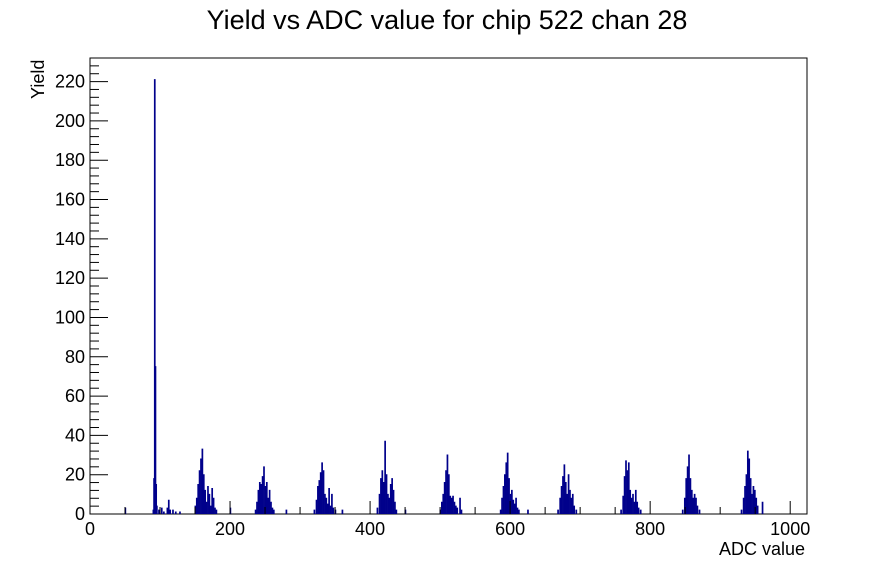 This screenshot has height=572, width=896. I want to click on y-tick-label: 40, so click(75, 435).